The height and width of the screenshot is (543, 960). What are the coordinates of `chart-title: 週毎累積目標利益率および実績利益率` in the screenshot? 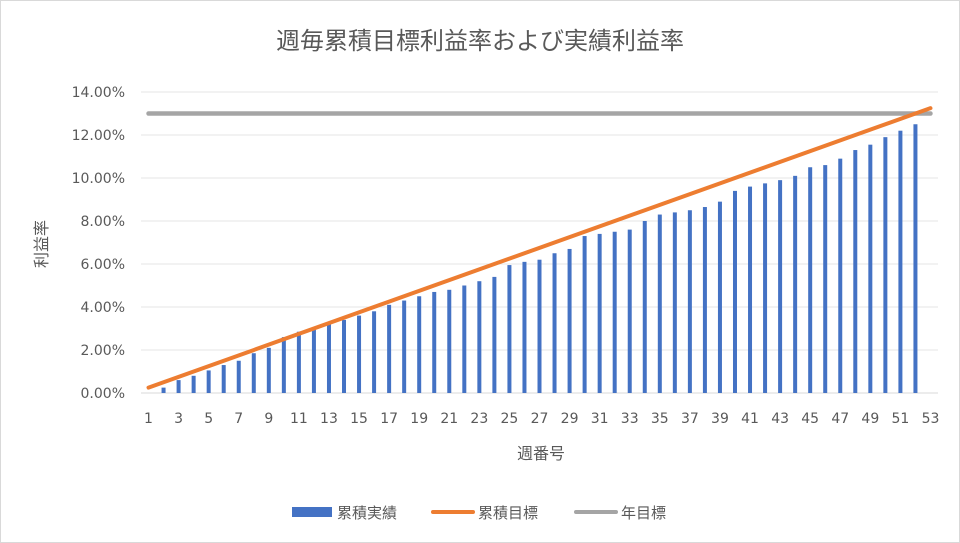 It's located at (480, 41).